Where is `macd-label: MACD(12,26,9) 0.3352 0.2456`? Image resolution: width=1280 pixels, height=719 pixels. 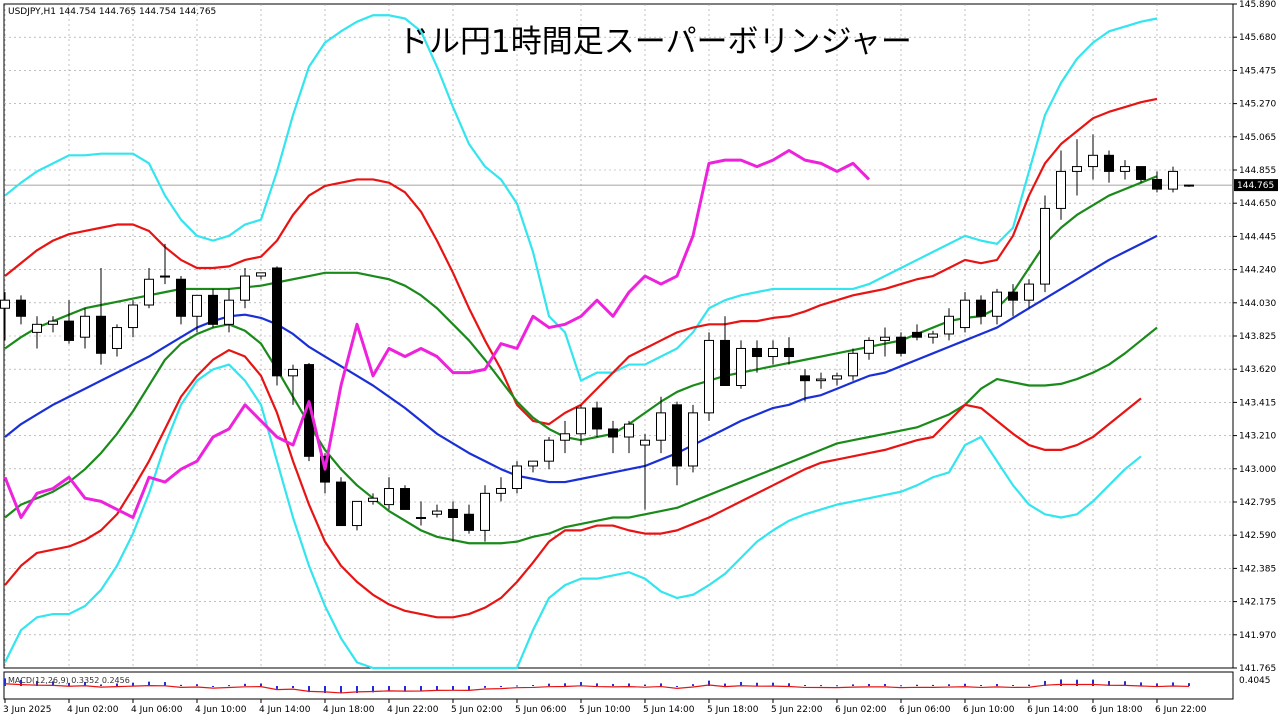 macd-label: MACD(12,26,9) 0.3352 0.2456 is located at coordinates (69, 680).